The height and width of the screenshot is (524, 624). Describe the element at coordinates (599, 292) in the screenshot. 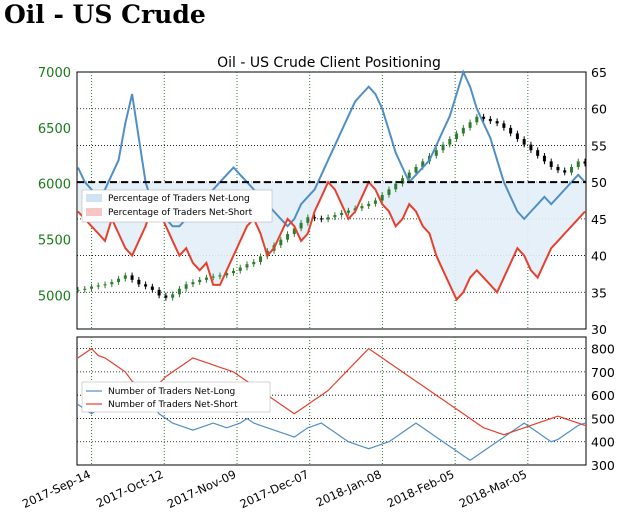

I see `right-tick-label: 35` at that location.